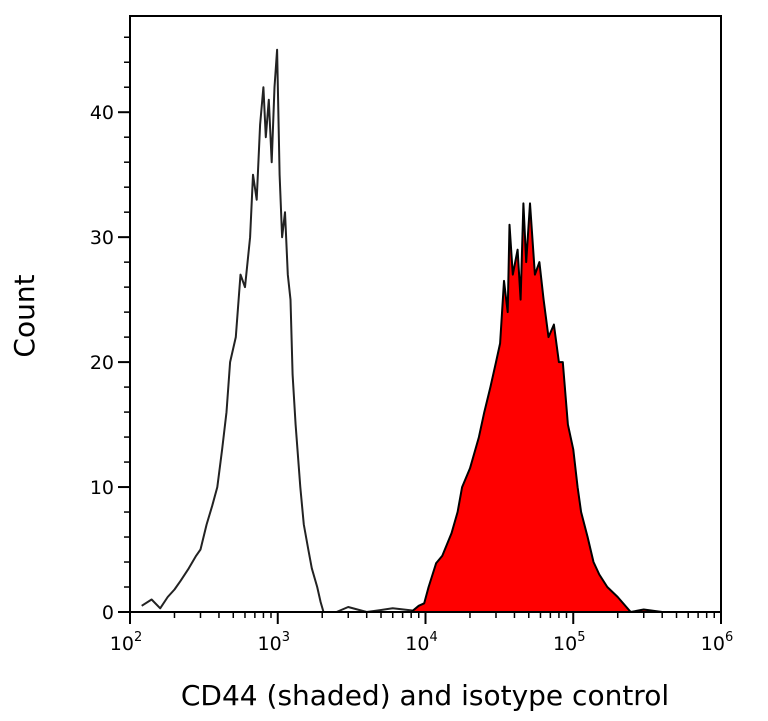  What do you see at coordinates (110, 330) in the screenshot?
I see `y-axis: 0 10 20 30 40` at bounding box center [110, 330].